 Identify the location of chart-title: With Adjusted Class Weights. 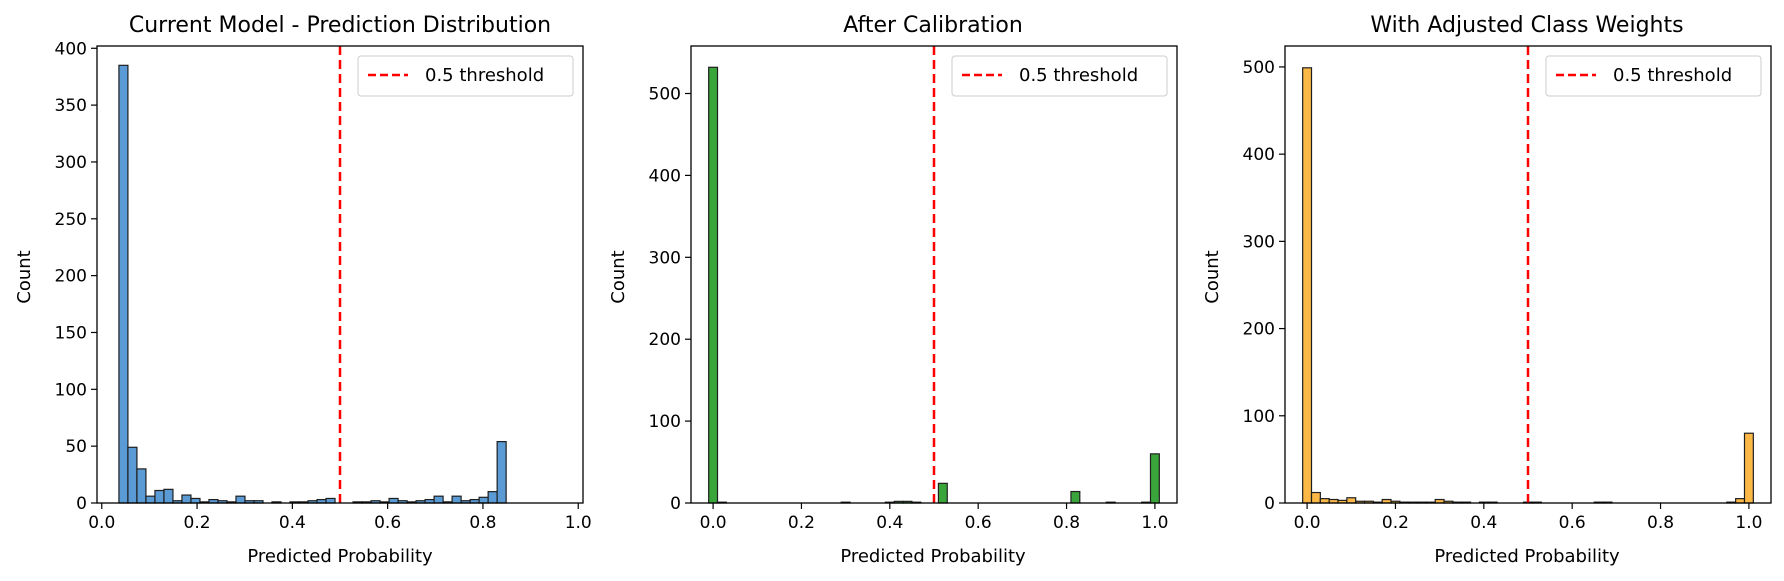
(1526, 25).